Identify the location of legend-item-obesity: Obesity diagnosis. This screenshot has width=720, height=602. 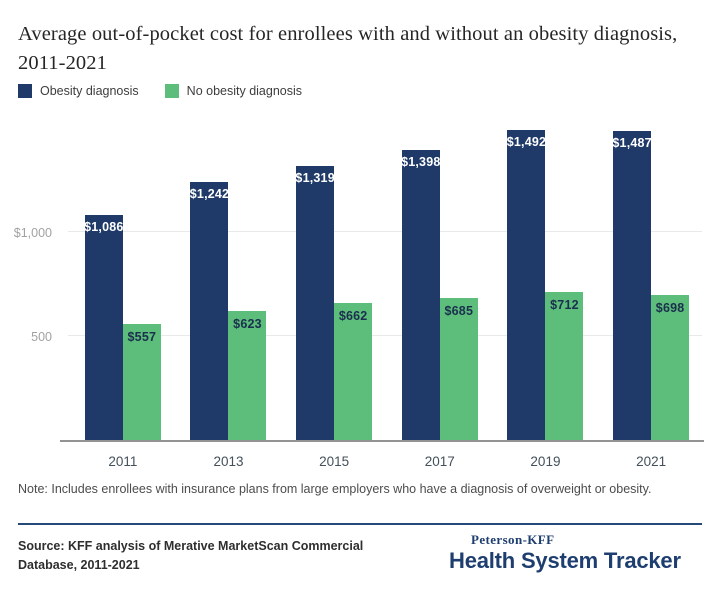
(78, 91).